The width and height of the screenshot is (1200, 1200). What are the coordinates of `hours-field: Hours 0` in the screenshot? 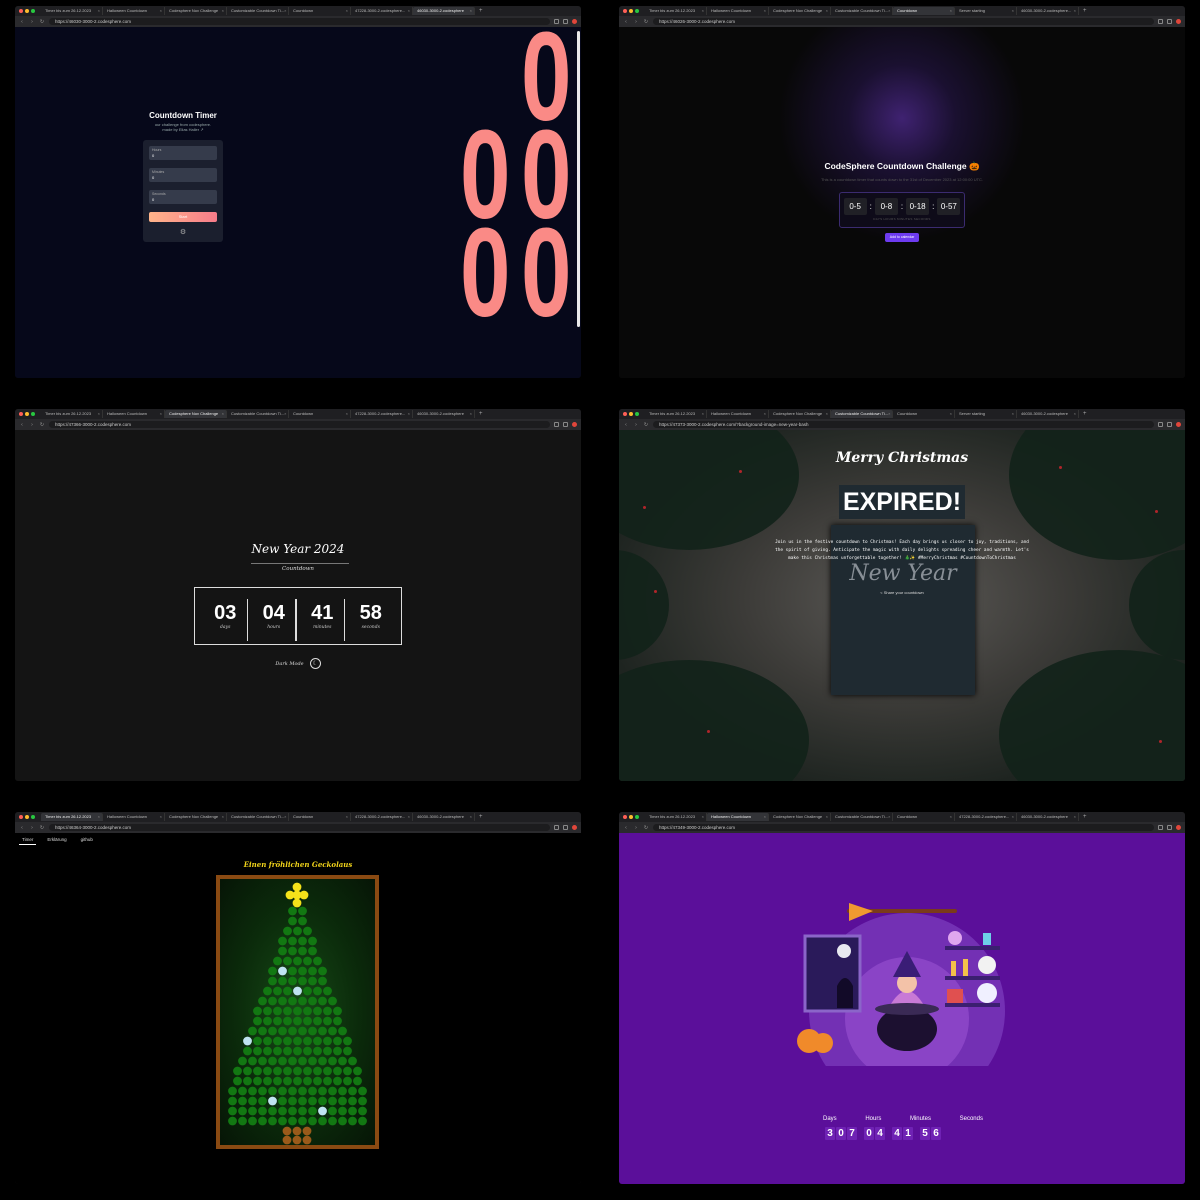 It's located at (183, 153).